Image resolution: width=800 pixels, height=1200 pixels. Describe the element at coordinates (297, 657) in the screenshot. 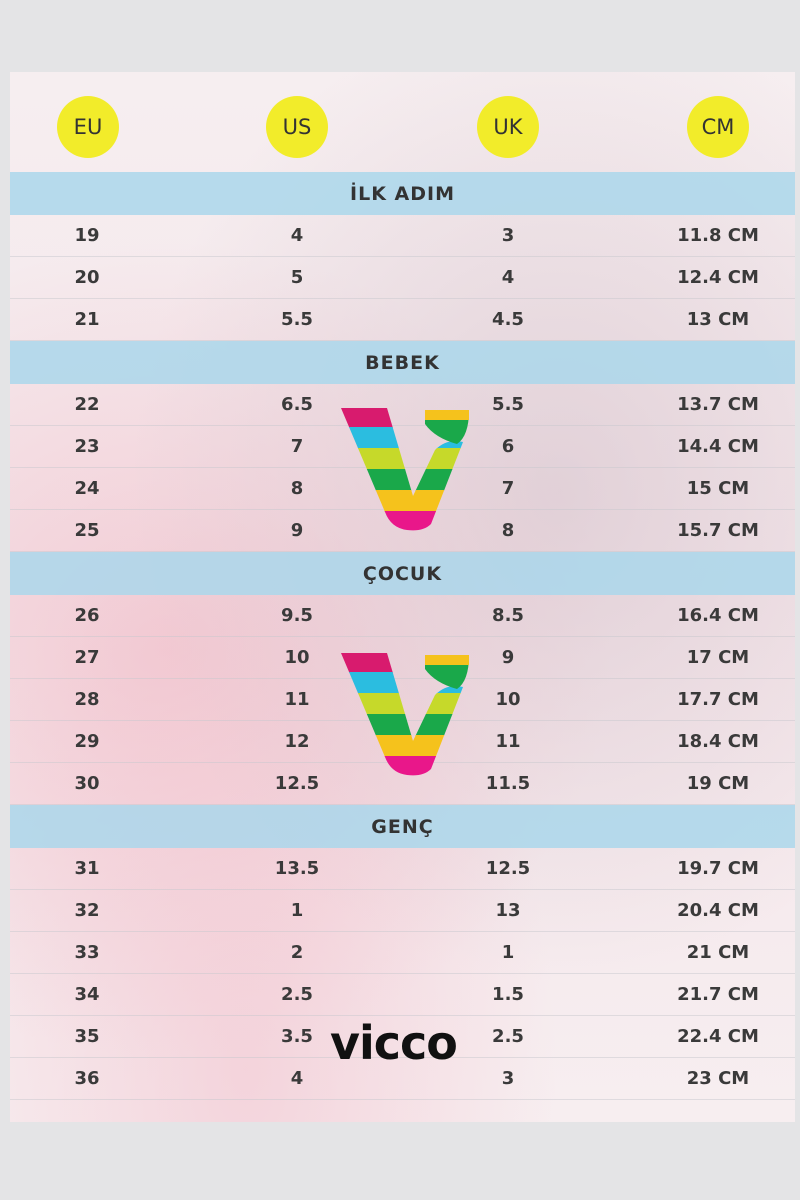

I see `size-us: 10` at that location.